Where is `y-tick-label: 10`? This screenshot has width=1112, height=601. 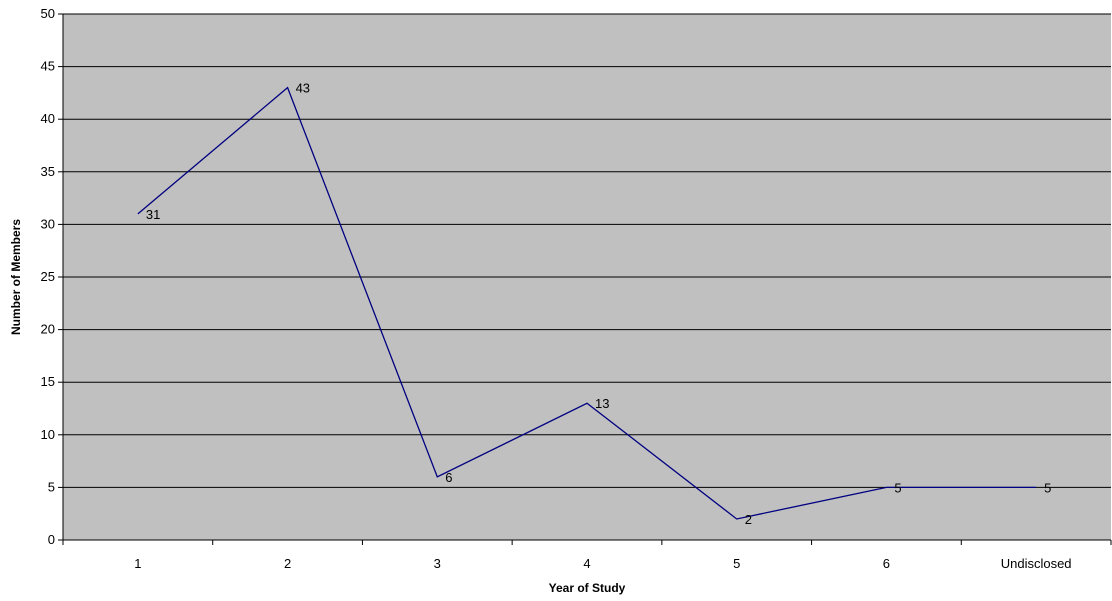
y-tick-label: 10 is located at coordinates (48, 434).